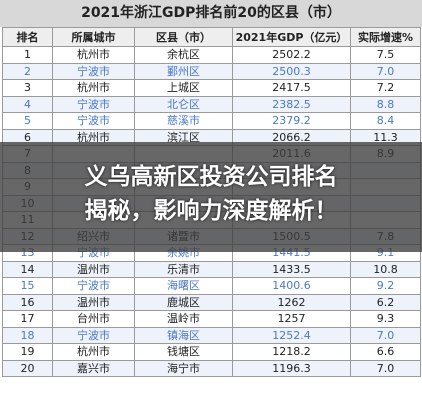 The width and height of the screenshot is (422, 400). Describe the element at coordinates (183, 55) in the screenshot. I see `cell-district: 余杭区` at that location.